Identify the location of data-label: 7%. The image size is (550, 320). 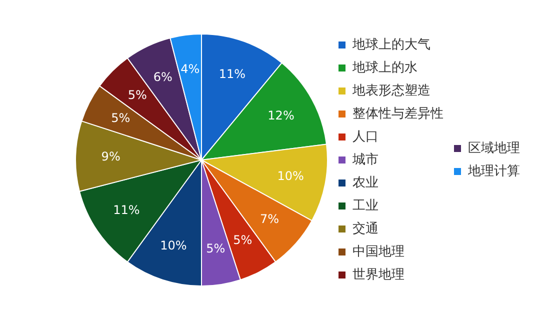
(270, 219).